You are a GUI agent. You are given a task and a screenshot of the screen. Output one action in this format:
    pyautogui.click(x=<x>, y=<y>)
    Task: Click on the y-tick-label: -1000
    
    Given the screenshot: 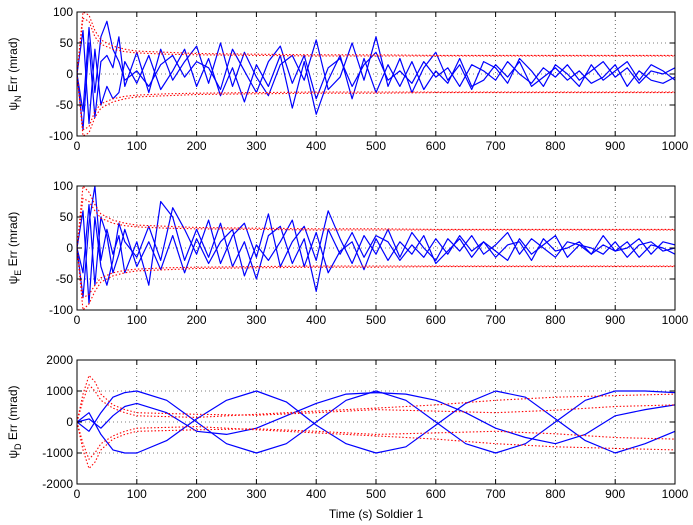 What is the action you would take?
    pyautogui.click(x=57, y=453)
    